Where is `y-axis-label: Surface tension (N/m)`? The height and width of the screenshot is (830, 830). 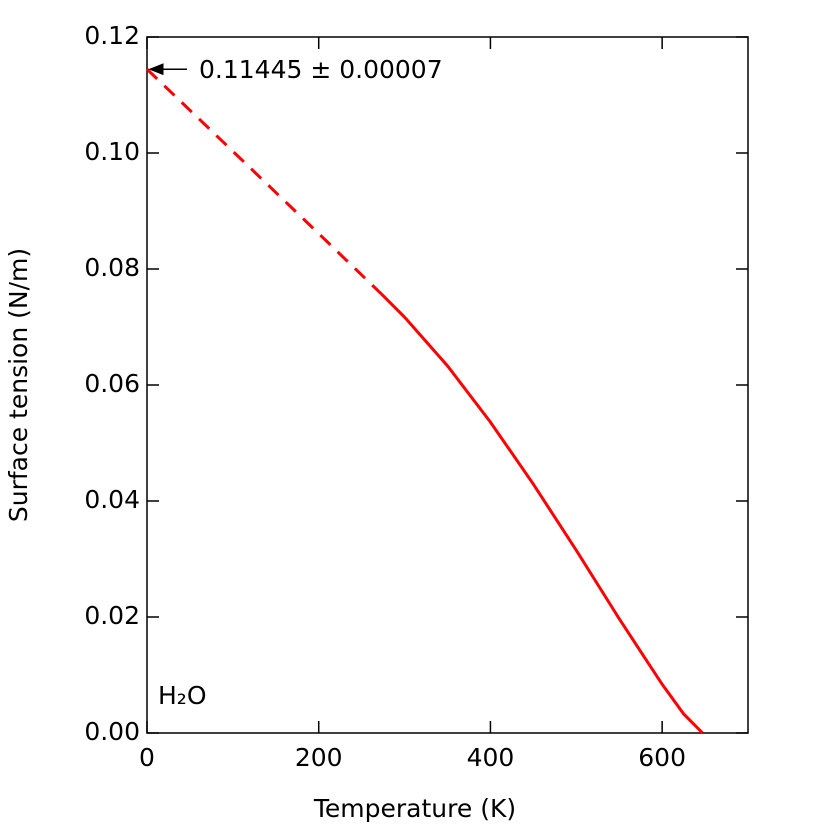
y-axis-label: Surface tension (N/m) is located at coordinates (18, 385).